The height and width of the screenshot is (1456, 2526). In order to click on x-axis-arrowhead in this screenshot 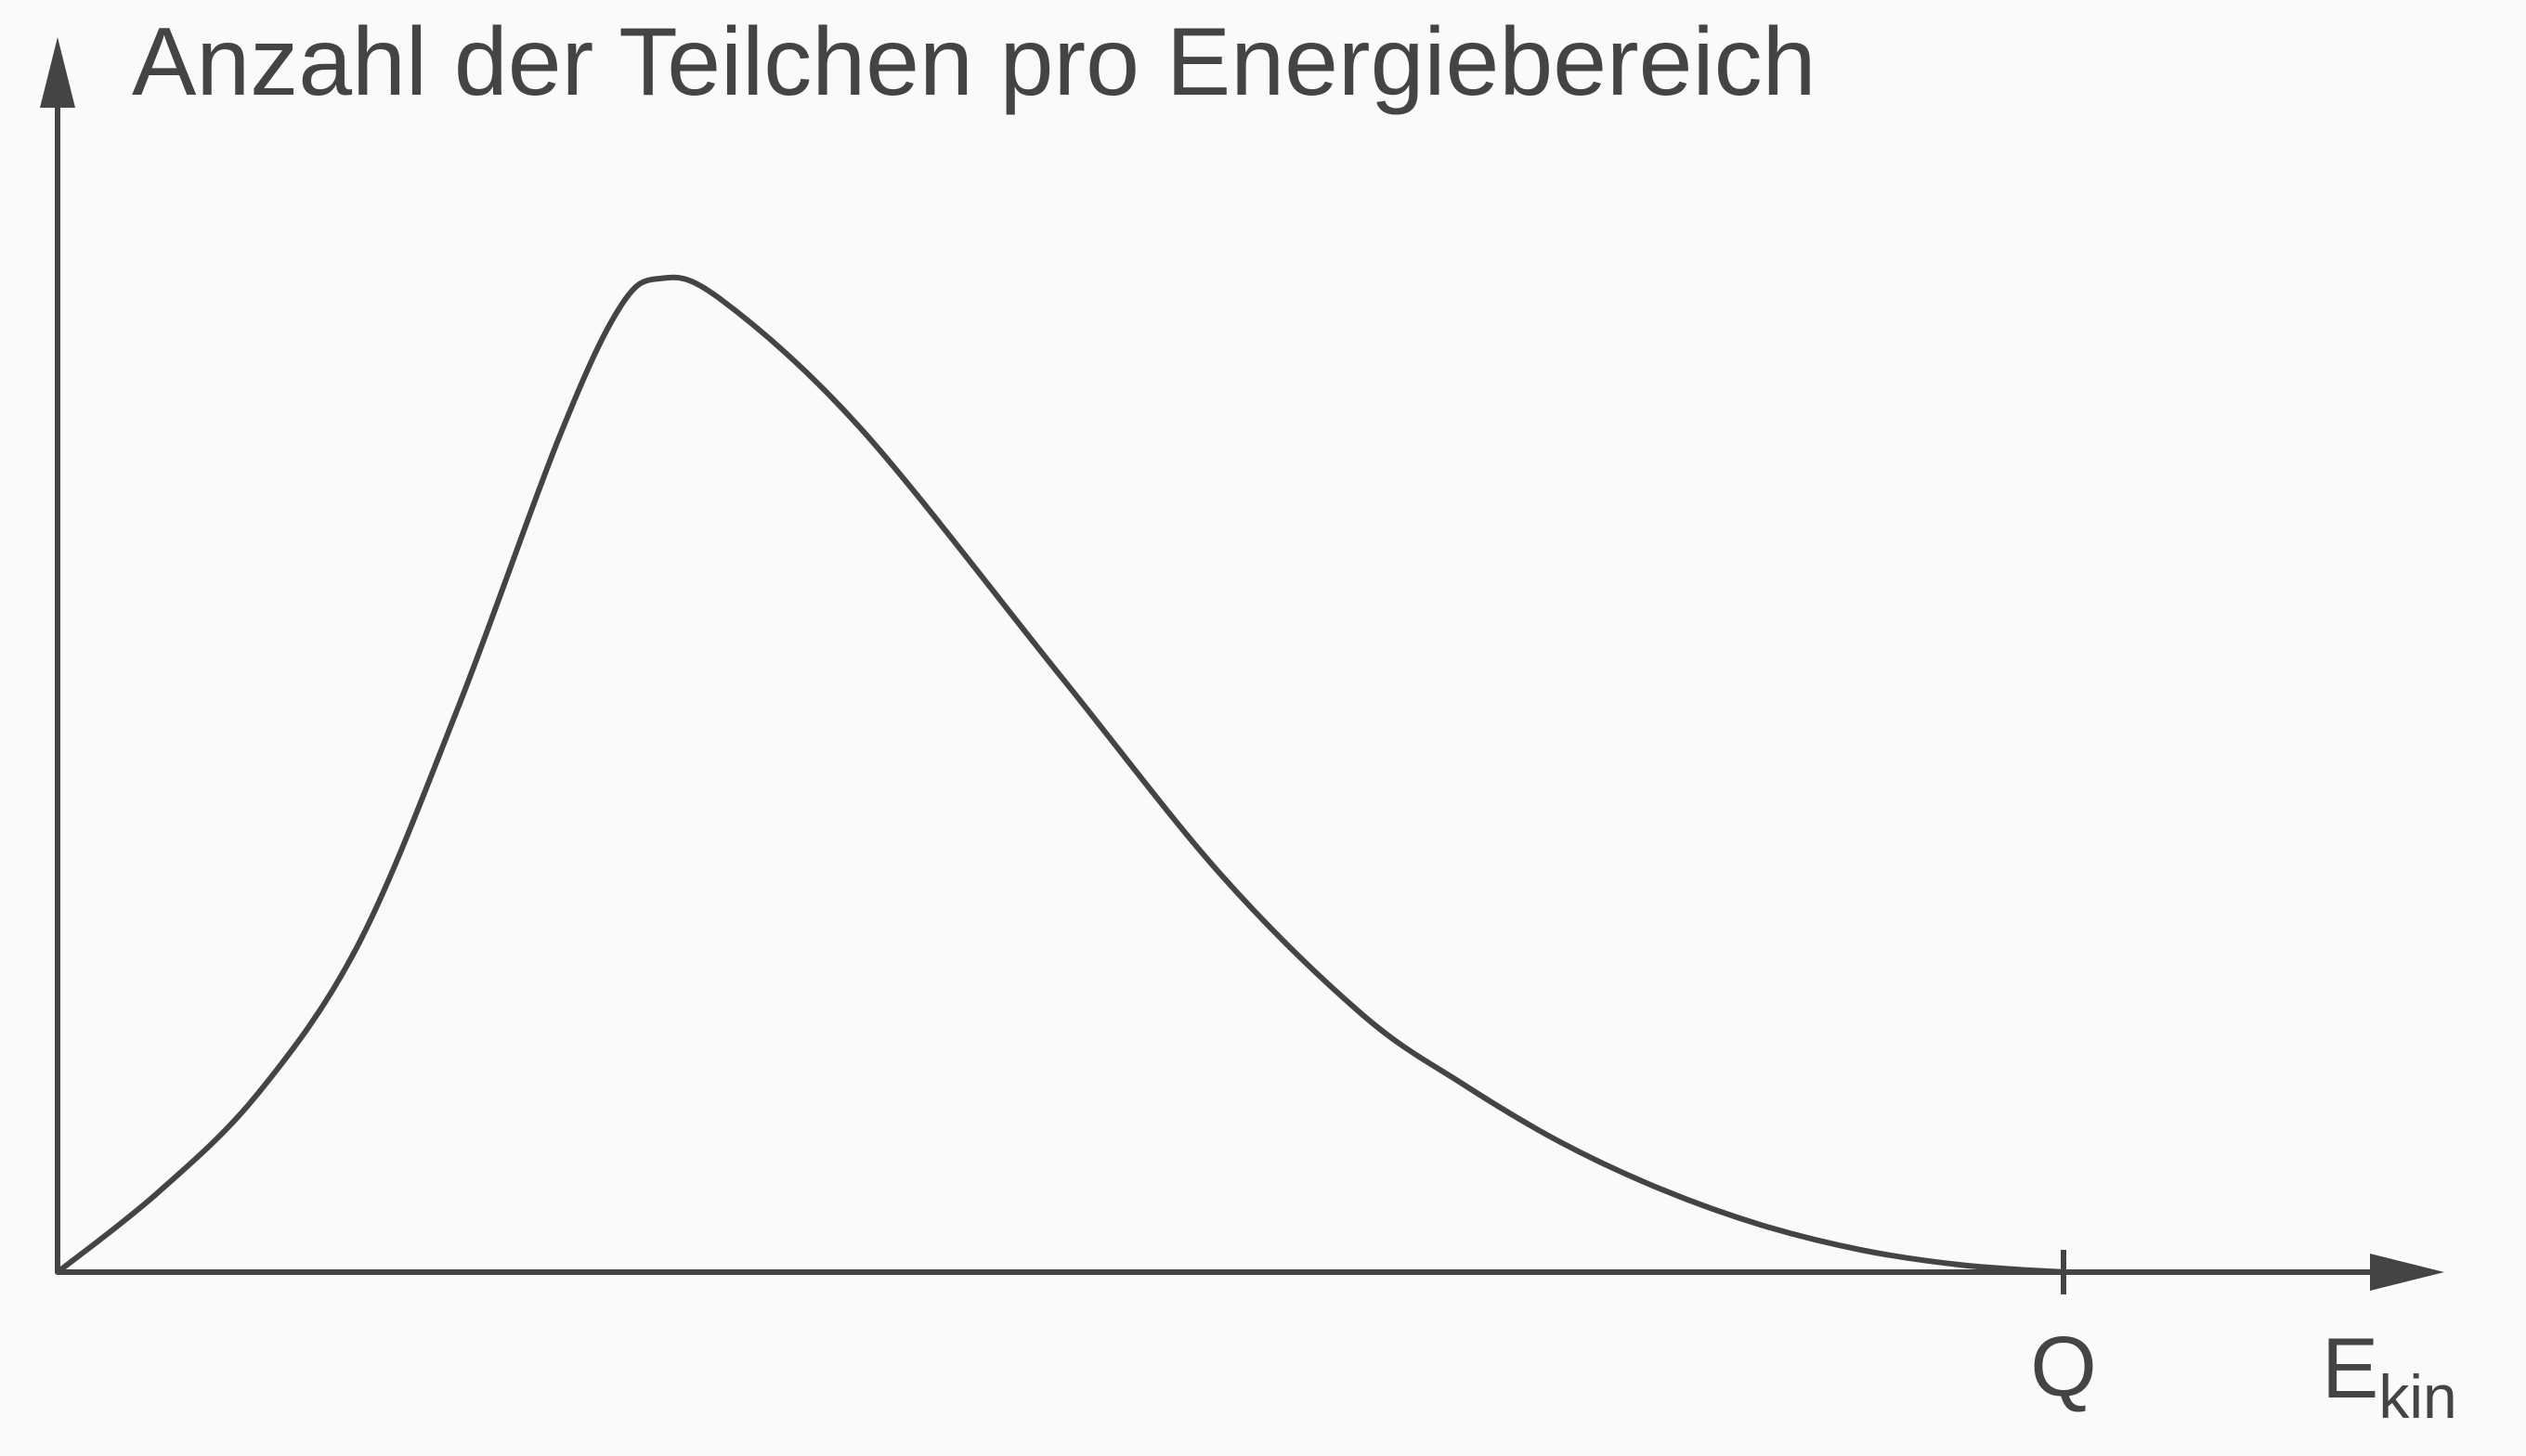, I will do `click(2407, 1272)`.